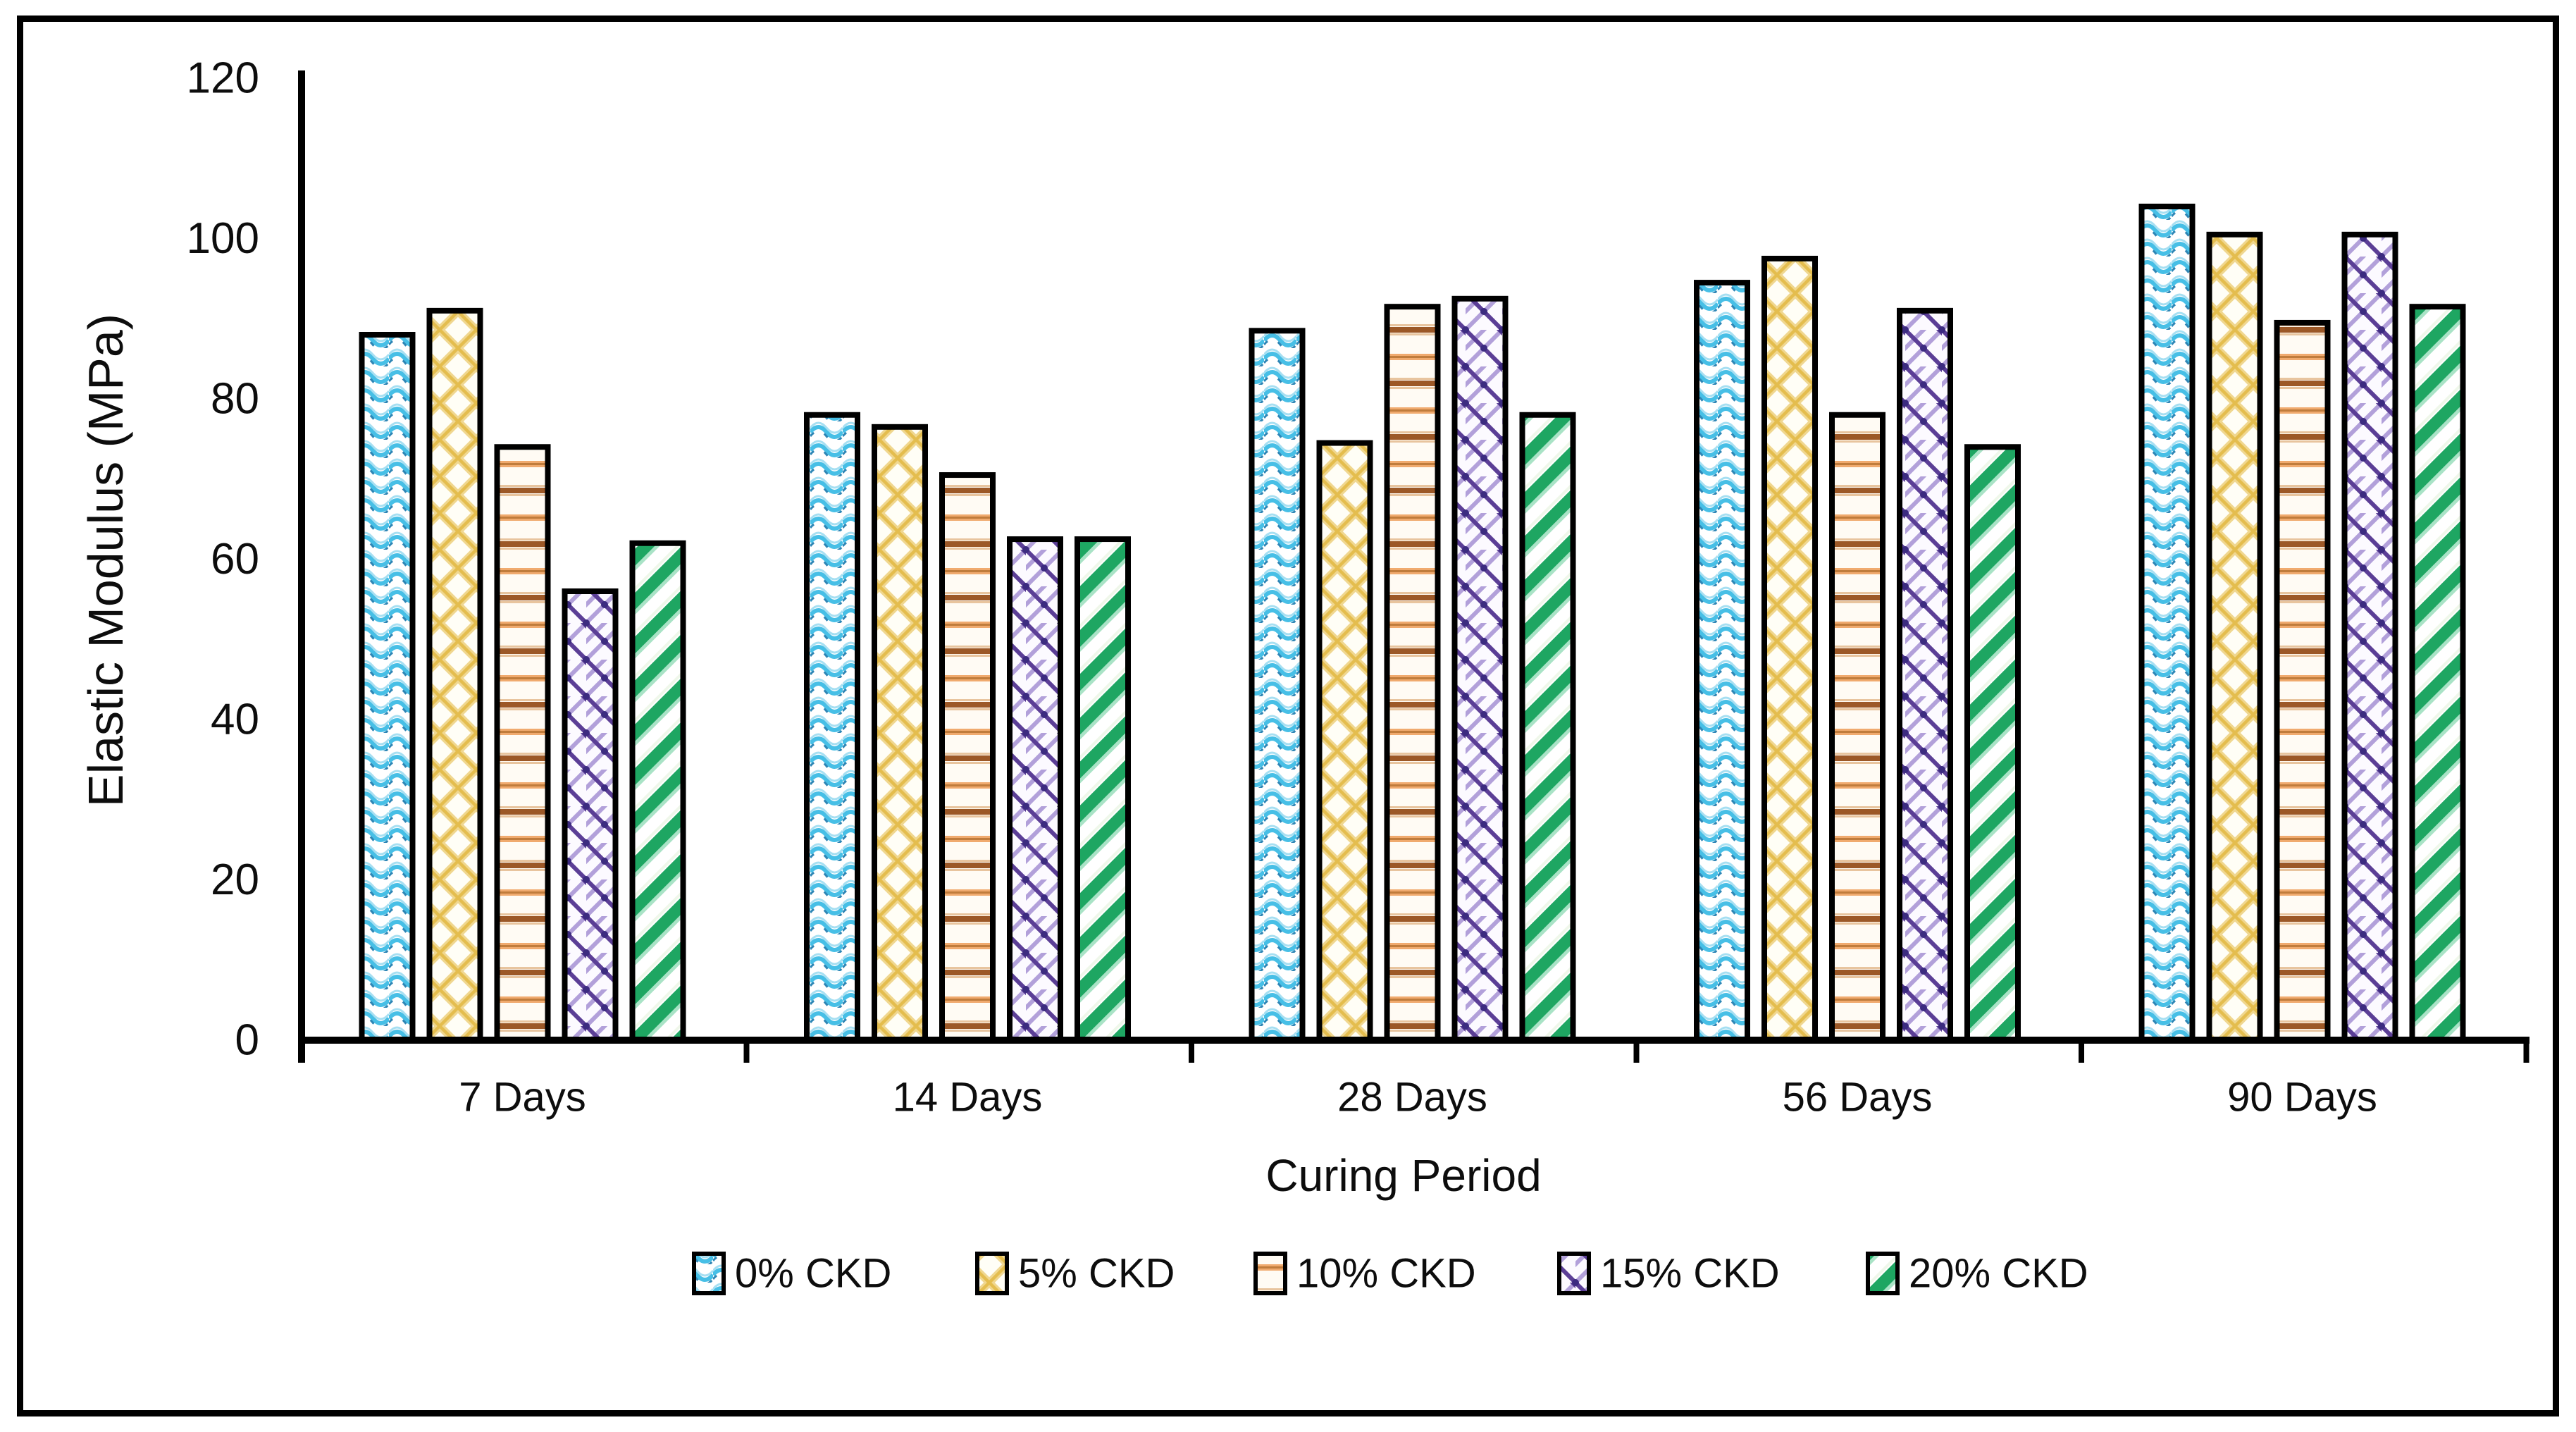 Image resolution: width=2576 pixels, height=1432 pixels. Describe the element at coordinates (1403, 1175) in the screenshot. I see `x-axis-title: Curing Period` at that location.